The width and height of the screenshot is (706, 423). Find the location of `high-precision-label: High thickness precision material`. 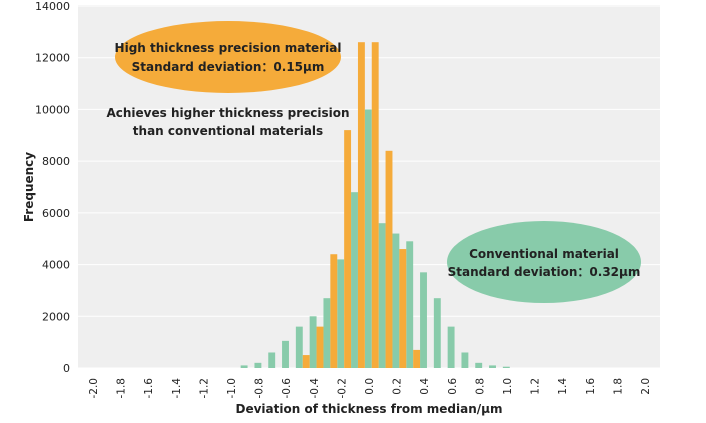

high-precision-label: High thickness precision material is located at coordinates (228, 48).